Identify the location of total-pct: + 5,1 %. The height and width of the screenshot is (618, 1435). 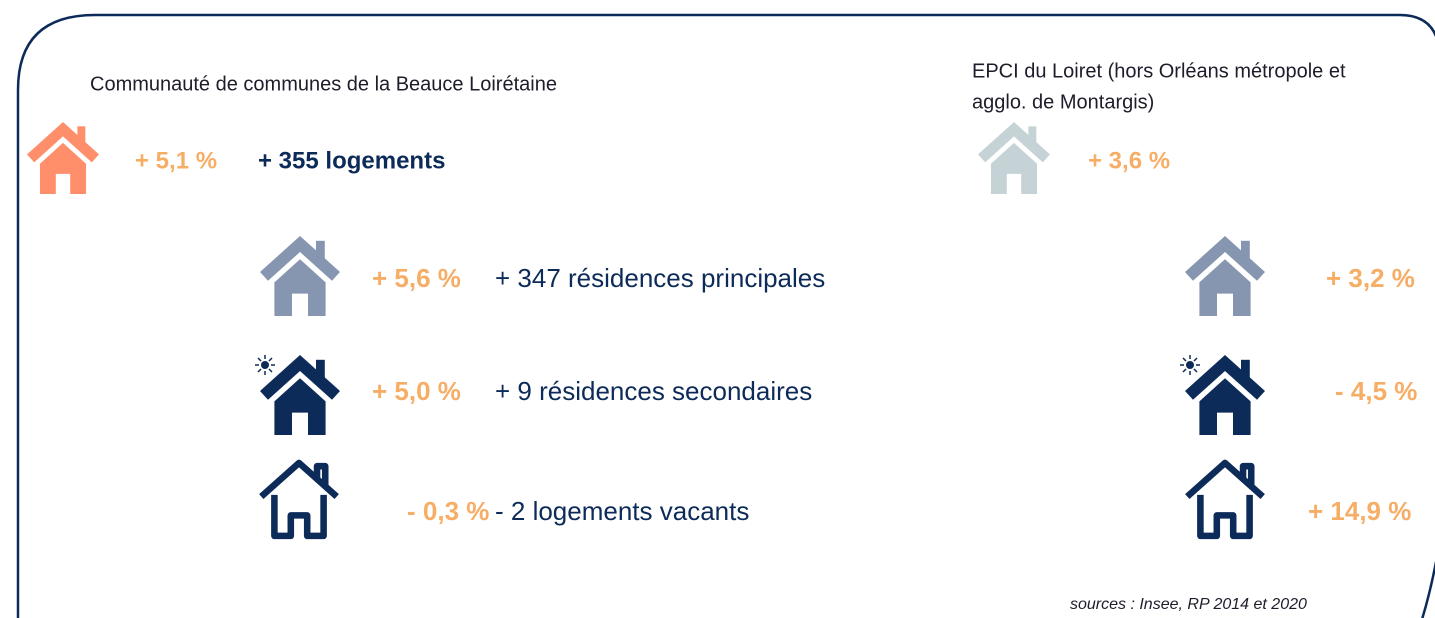
(176, 160).